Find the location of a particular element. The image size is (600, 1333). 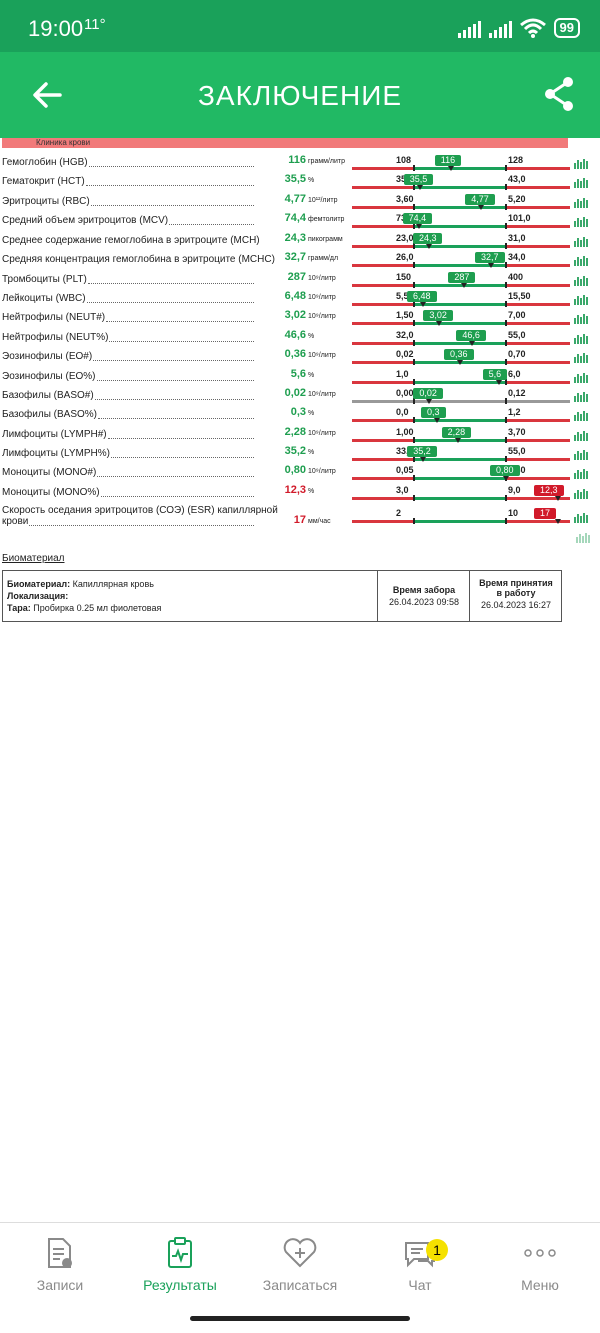

biomaterial-title: Биоматериал is located at coordinates (33, 558).